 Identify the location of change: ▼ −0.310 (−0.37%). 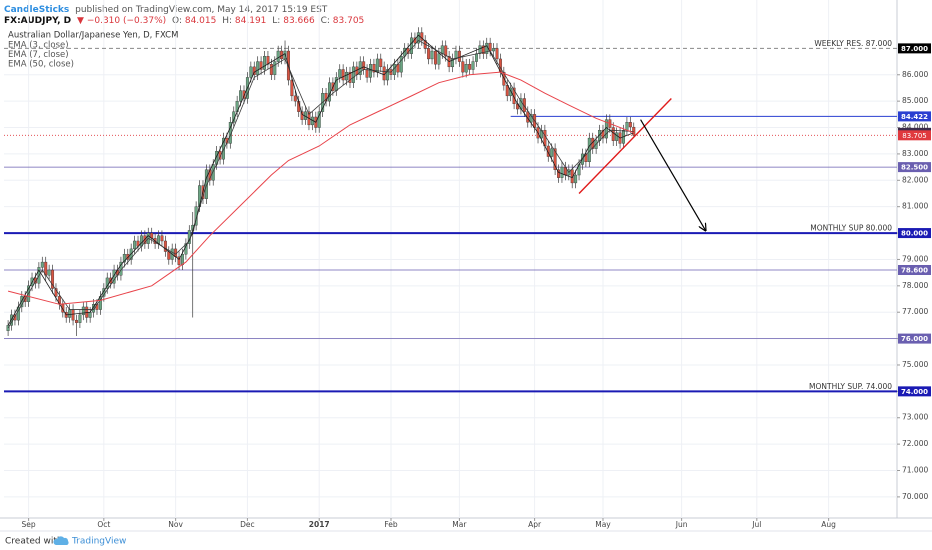
(121, 21).